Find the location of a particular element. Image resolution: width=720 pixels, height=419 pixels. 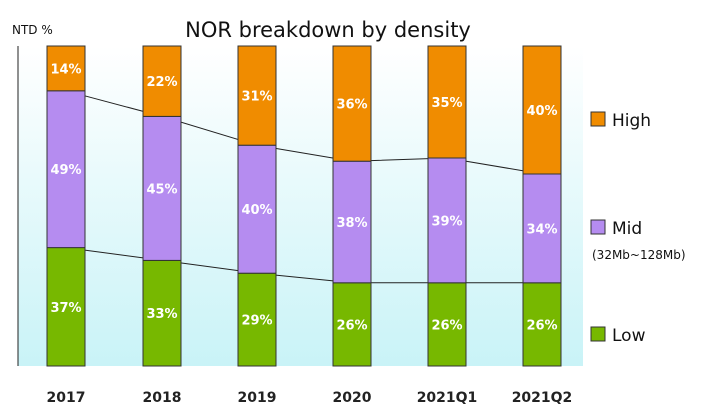

data-label-mid-2019: 40% is located at coordinates (256, 210).